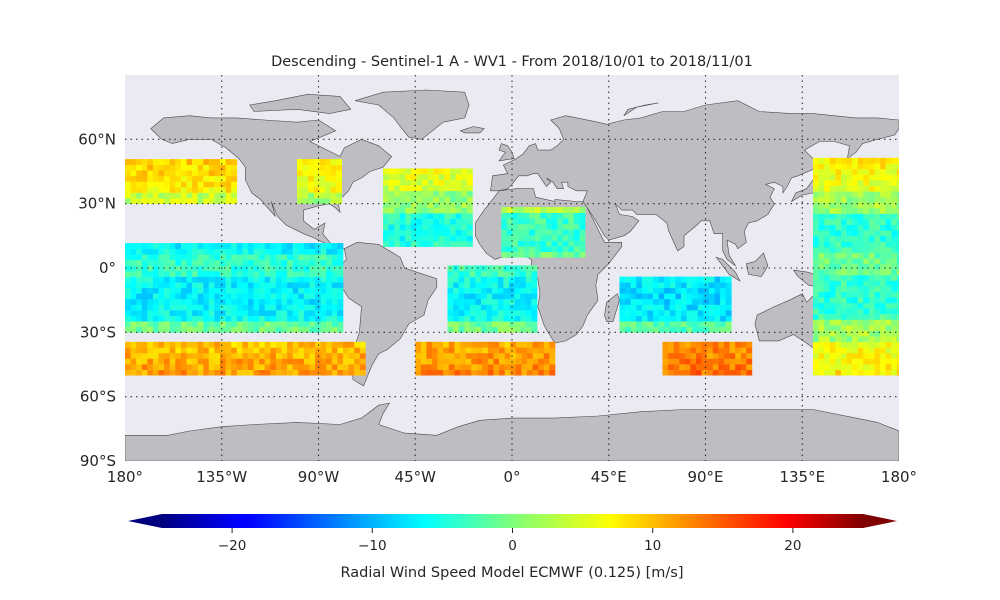  I want to click on land-north-america, so click(271, 183).